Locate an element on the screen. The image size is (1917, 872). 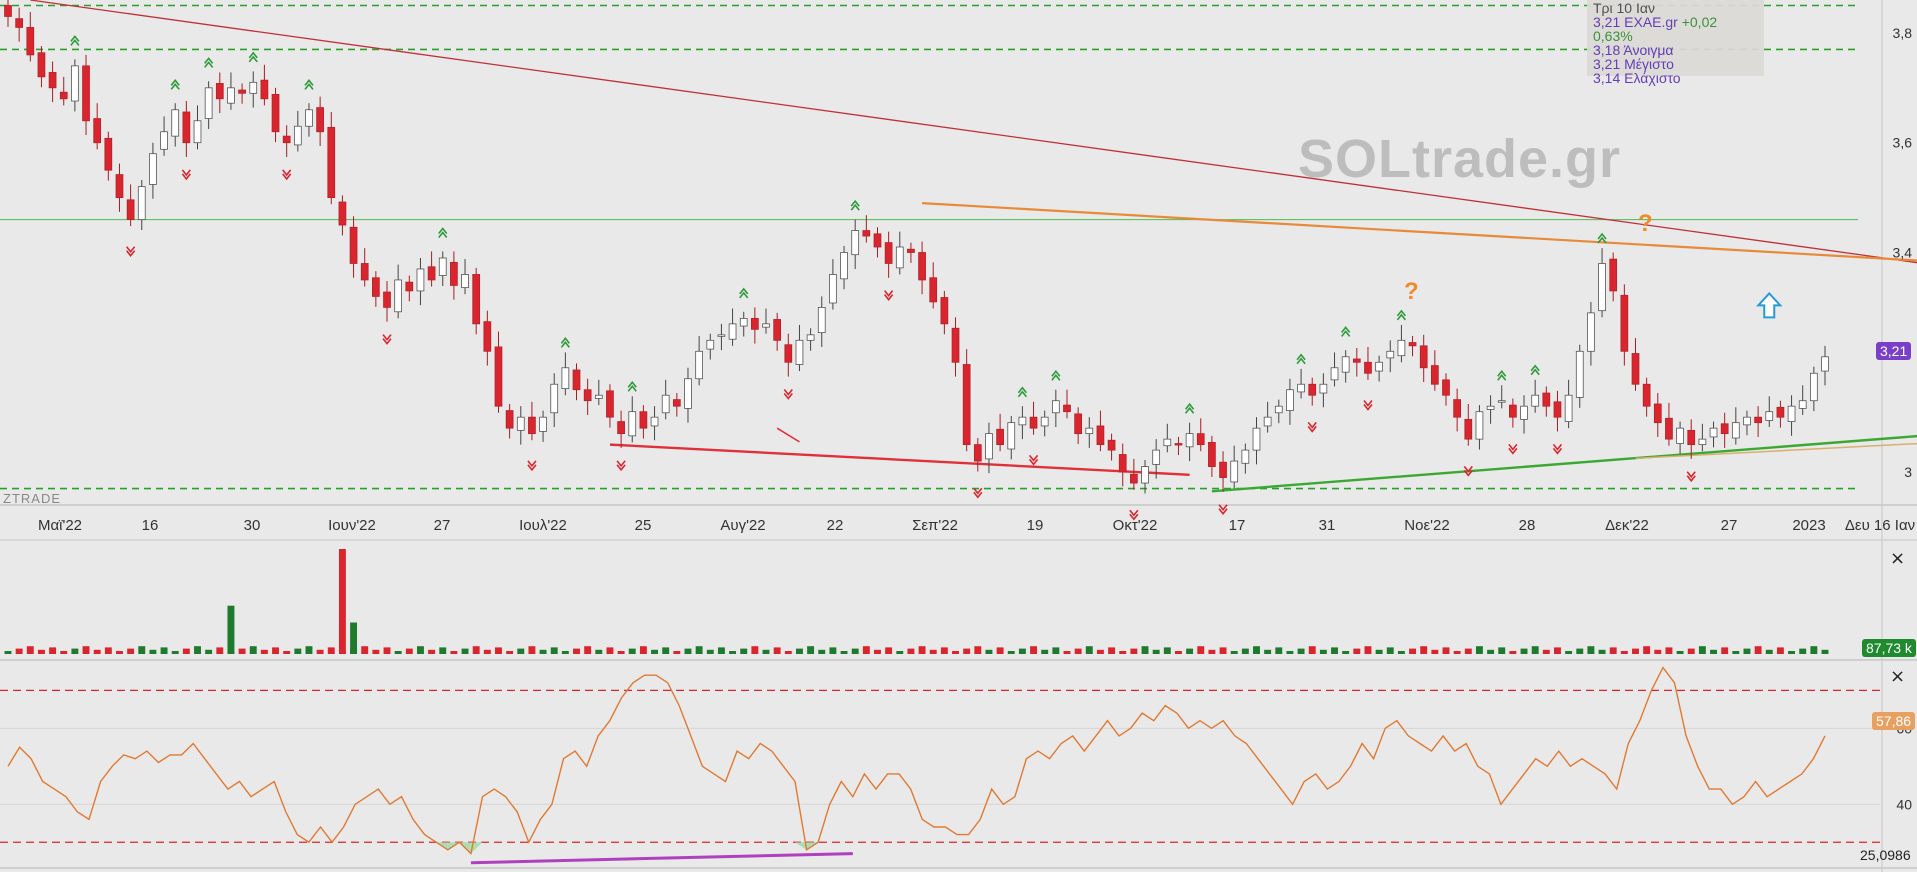
y-tick-label: 3,6 is located at coordinates (1903, 143).